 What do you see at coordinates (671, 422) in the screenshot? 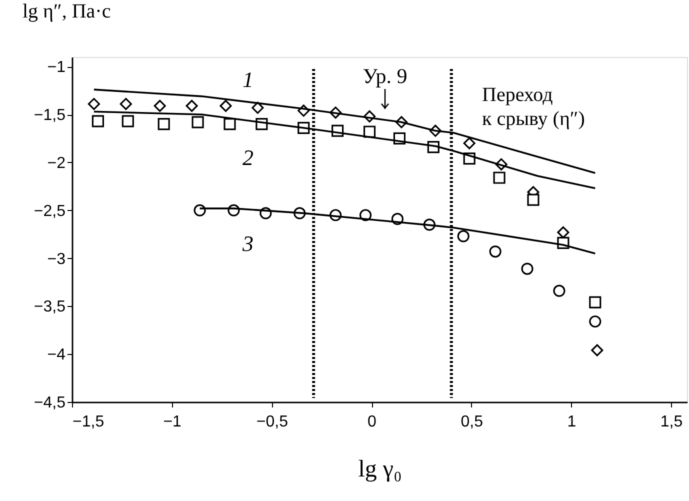
I see `x-tick-label: 1,5` at bounding box center [671, 422].